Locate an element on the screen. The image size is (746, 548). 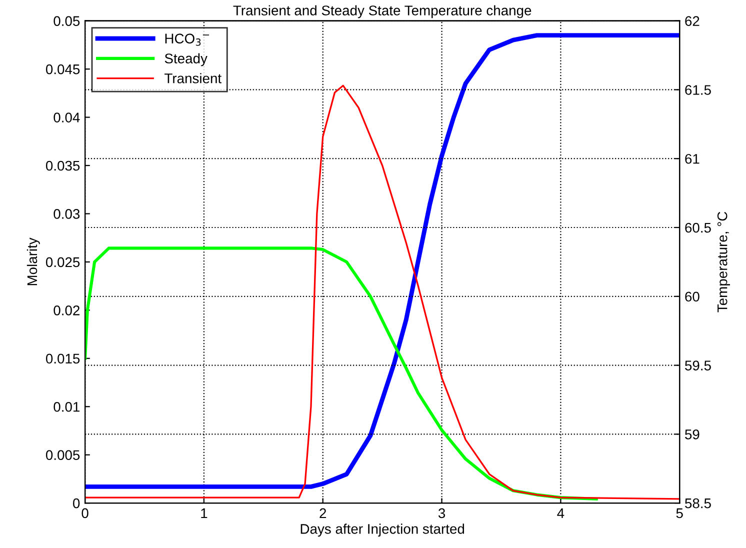
legend-label: HCO$_{3}$$^{−}$ is located at coordinates (187, 40).